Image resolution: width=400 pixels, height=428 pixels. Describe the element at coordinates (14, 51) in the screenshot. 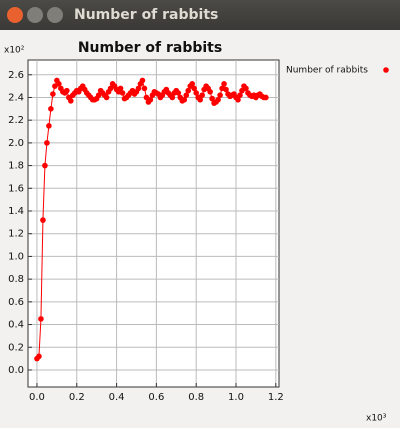

I see `y-scale-label: x10²` at that location.